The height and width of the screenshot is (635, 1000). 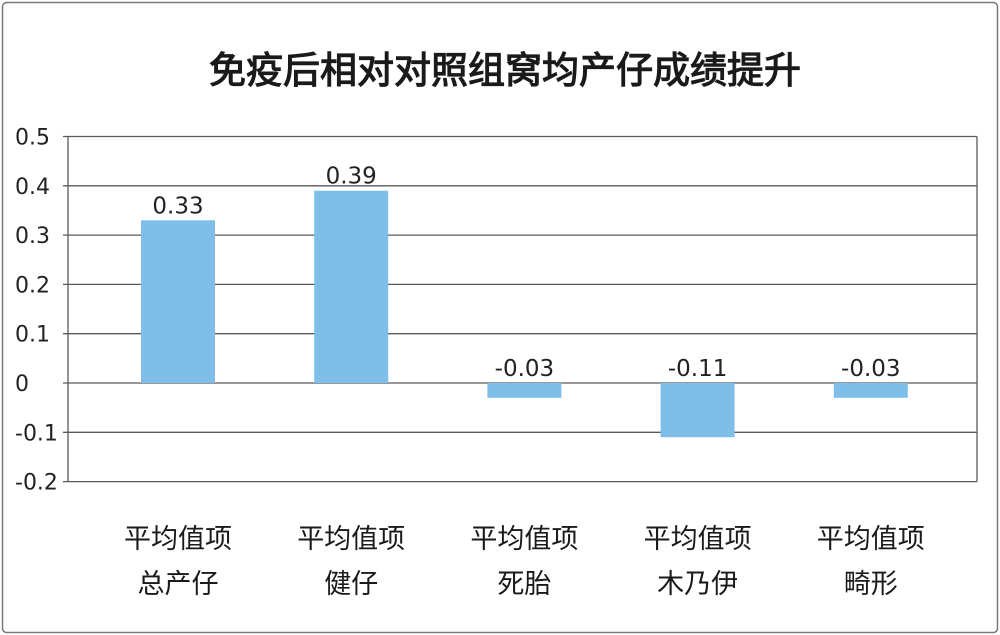 What do you see at coordinates (871, 584) in the screenshot?
I see `x-tick-label-line: 畸形` at bounding box center [871, 584].